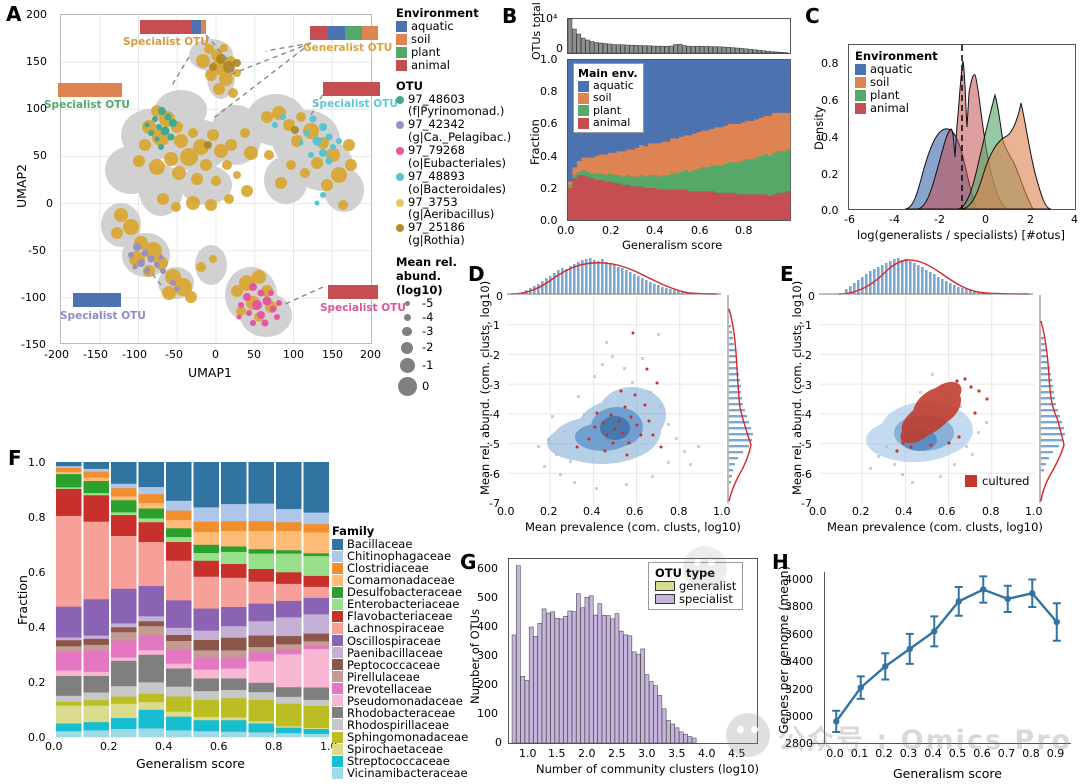 Image resolution: width=1080 pixels, height=784 pixels. Describe the element at coordinates (402, 749) in the screenshot. I see `panel-f-legend-item: Spirochaetaceae` at that location.